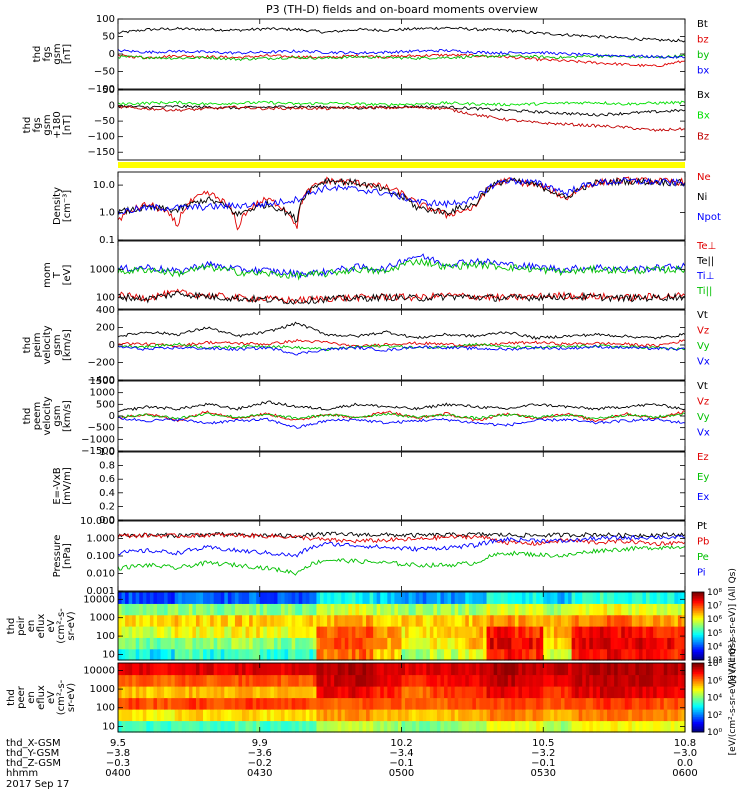 The width and height of the screenshot is (750, 804). I want to click on y-axis-label-line: mom, so click(47, 275).